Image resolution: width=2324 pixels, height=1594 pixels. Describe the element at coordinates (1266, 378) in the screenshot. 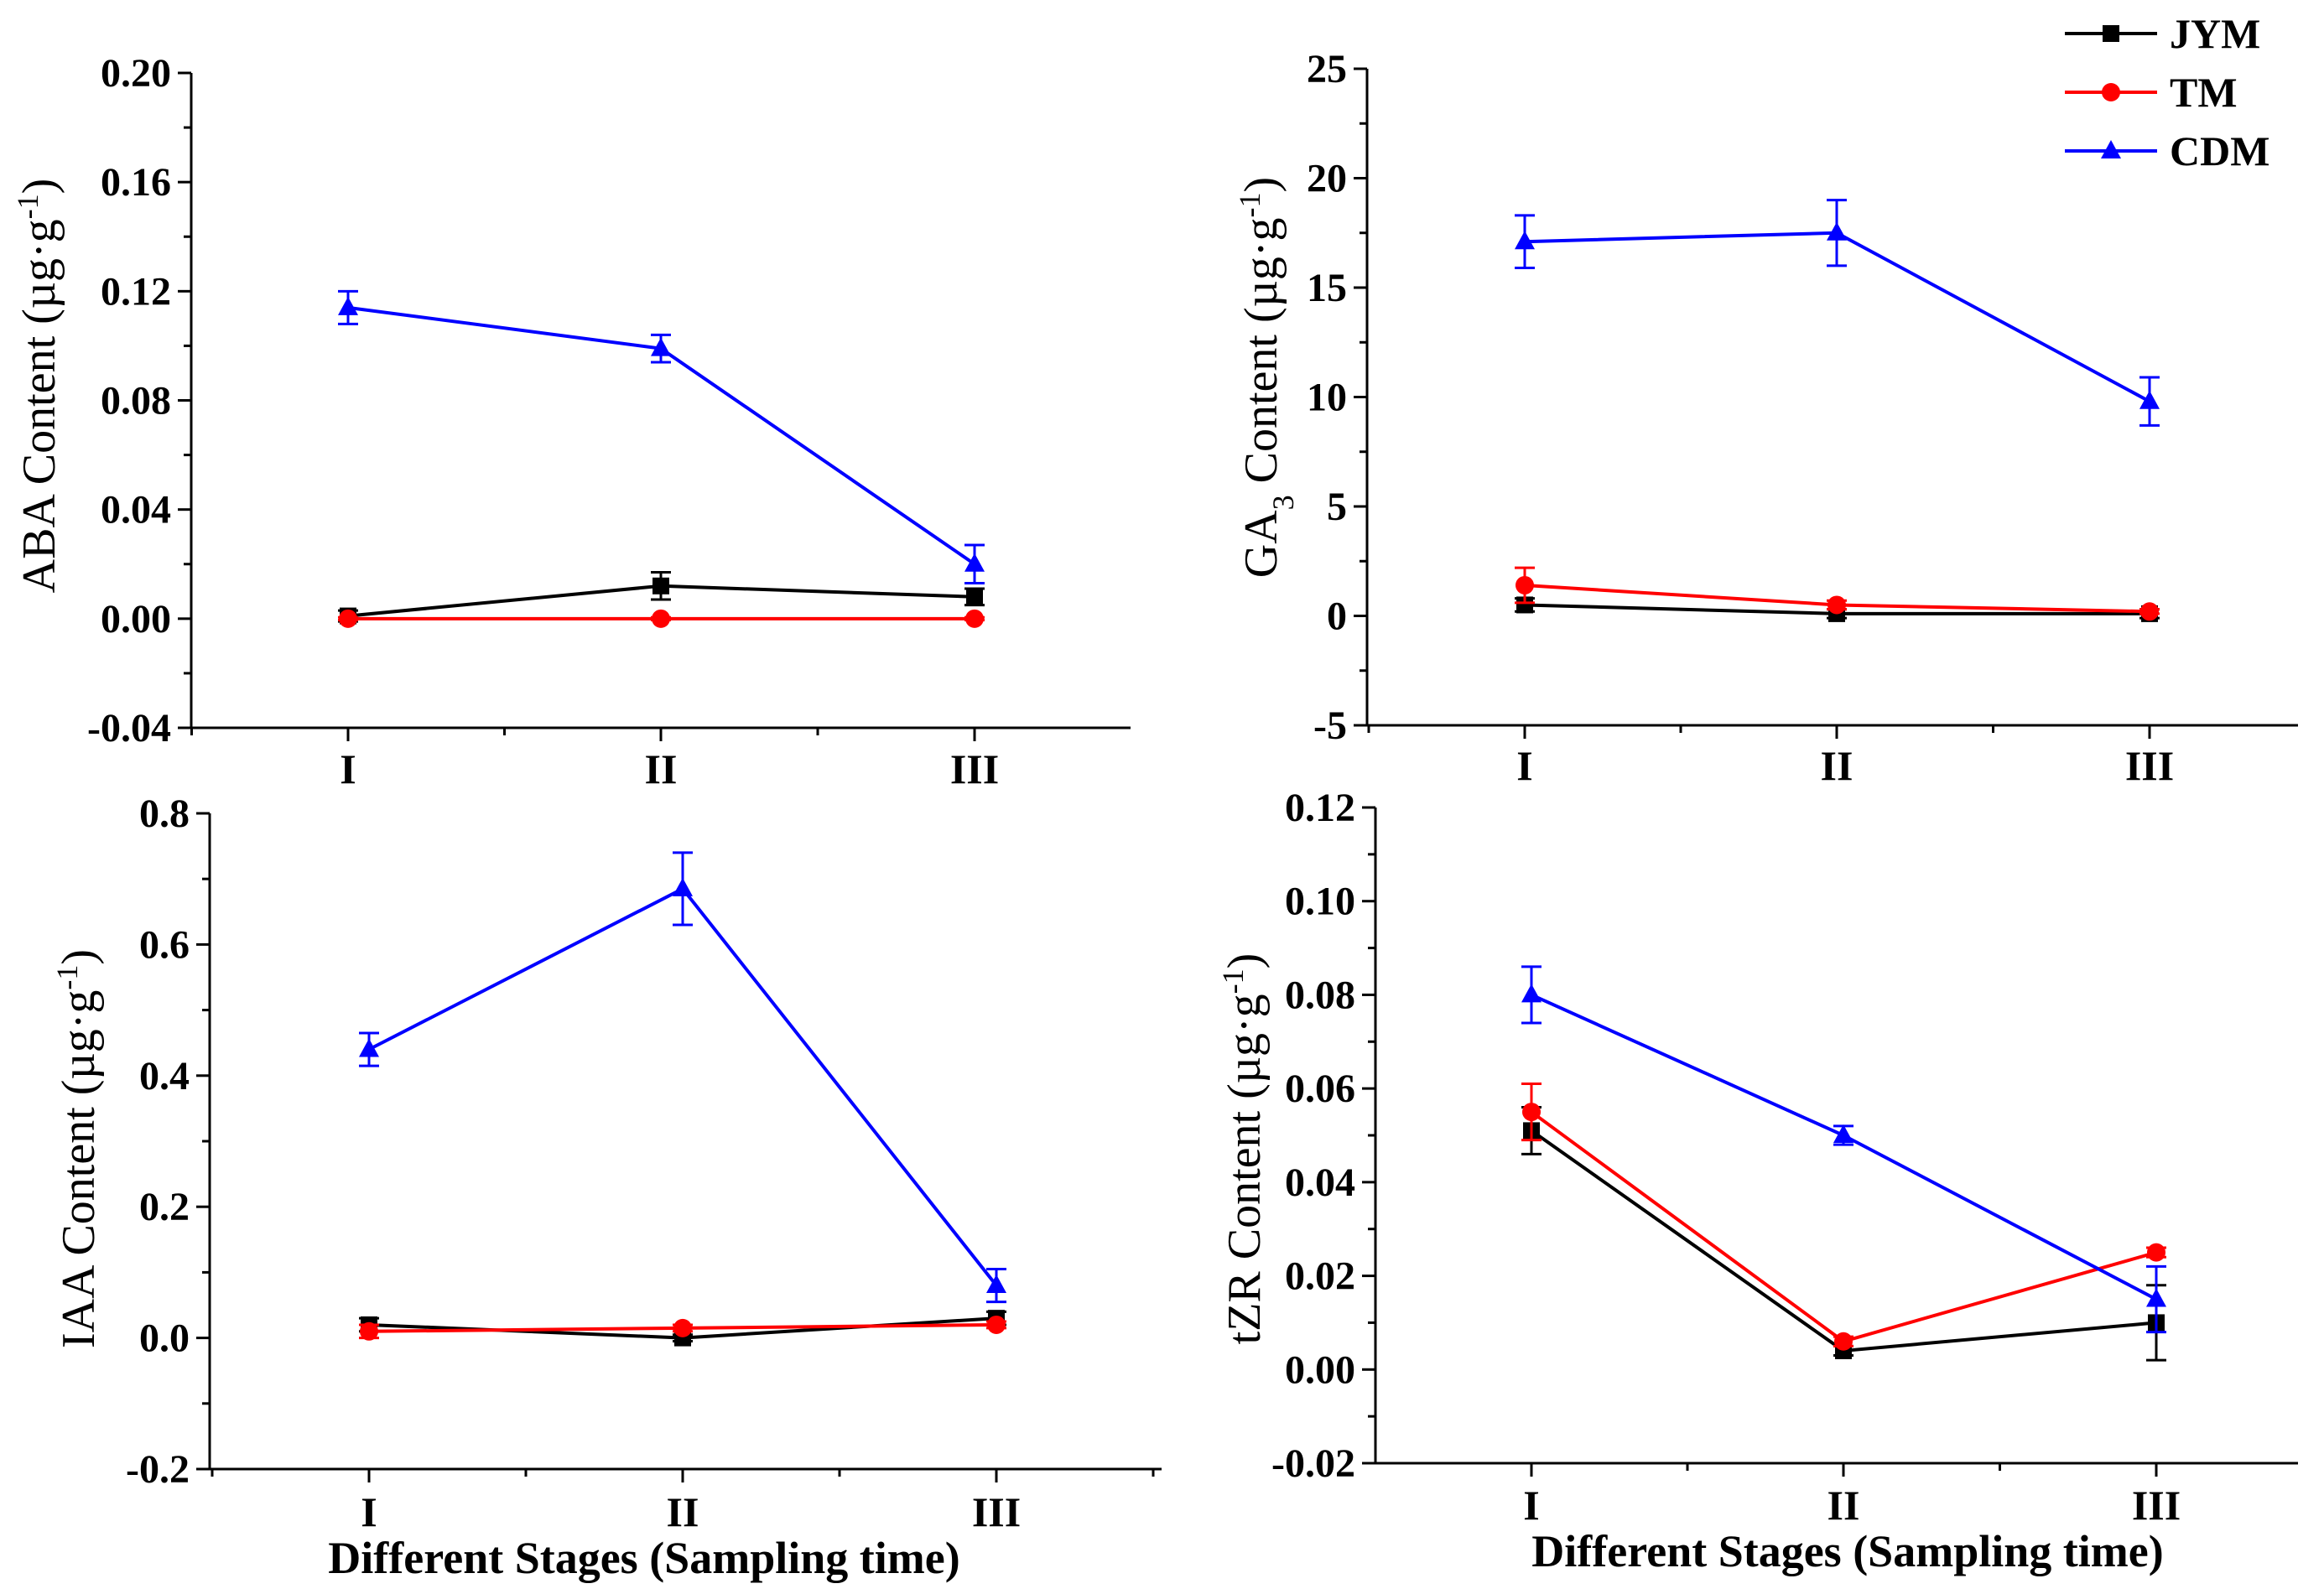

I see `y-axis-title: GA3 Content (µg·g-1)` at that location.